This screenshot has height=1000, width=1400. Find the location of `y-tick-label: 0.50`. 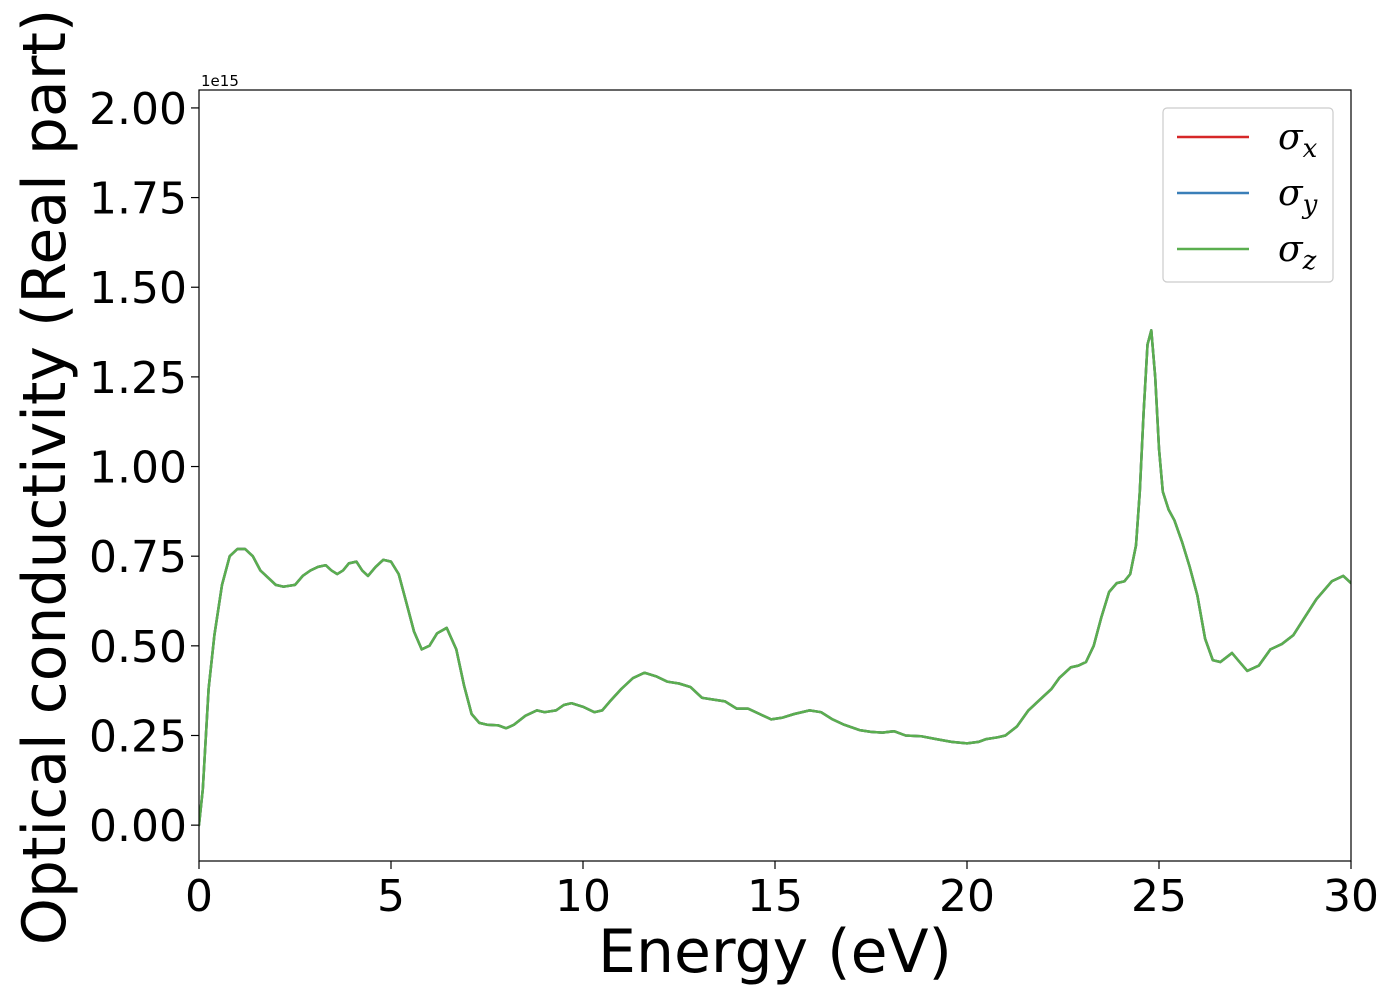

y-tick-label: 0.50 is located at coordinates (138, 647).